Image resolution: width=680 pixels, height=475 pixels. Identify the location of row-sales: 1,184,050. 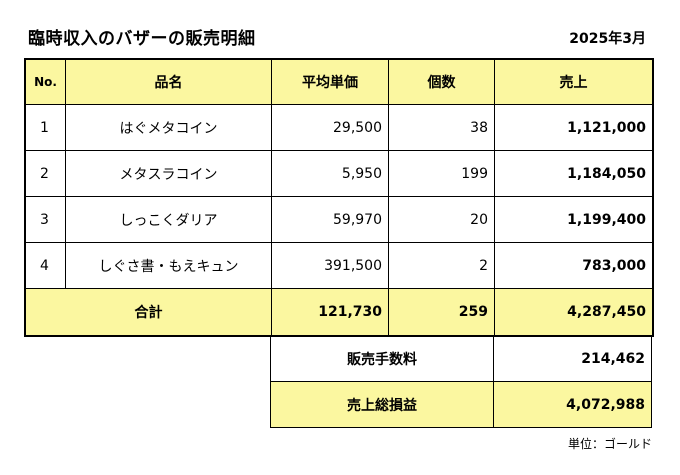
(573, 173).